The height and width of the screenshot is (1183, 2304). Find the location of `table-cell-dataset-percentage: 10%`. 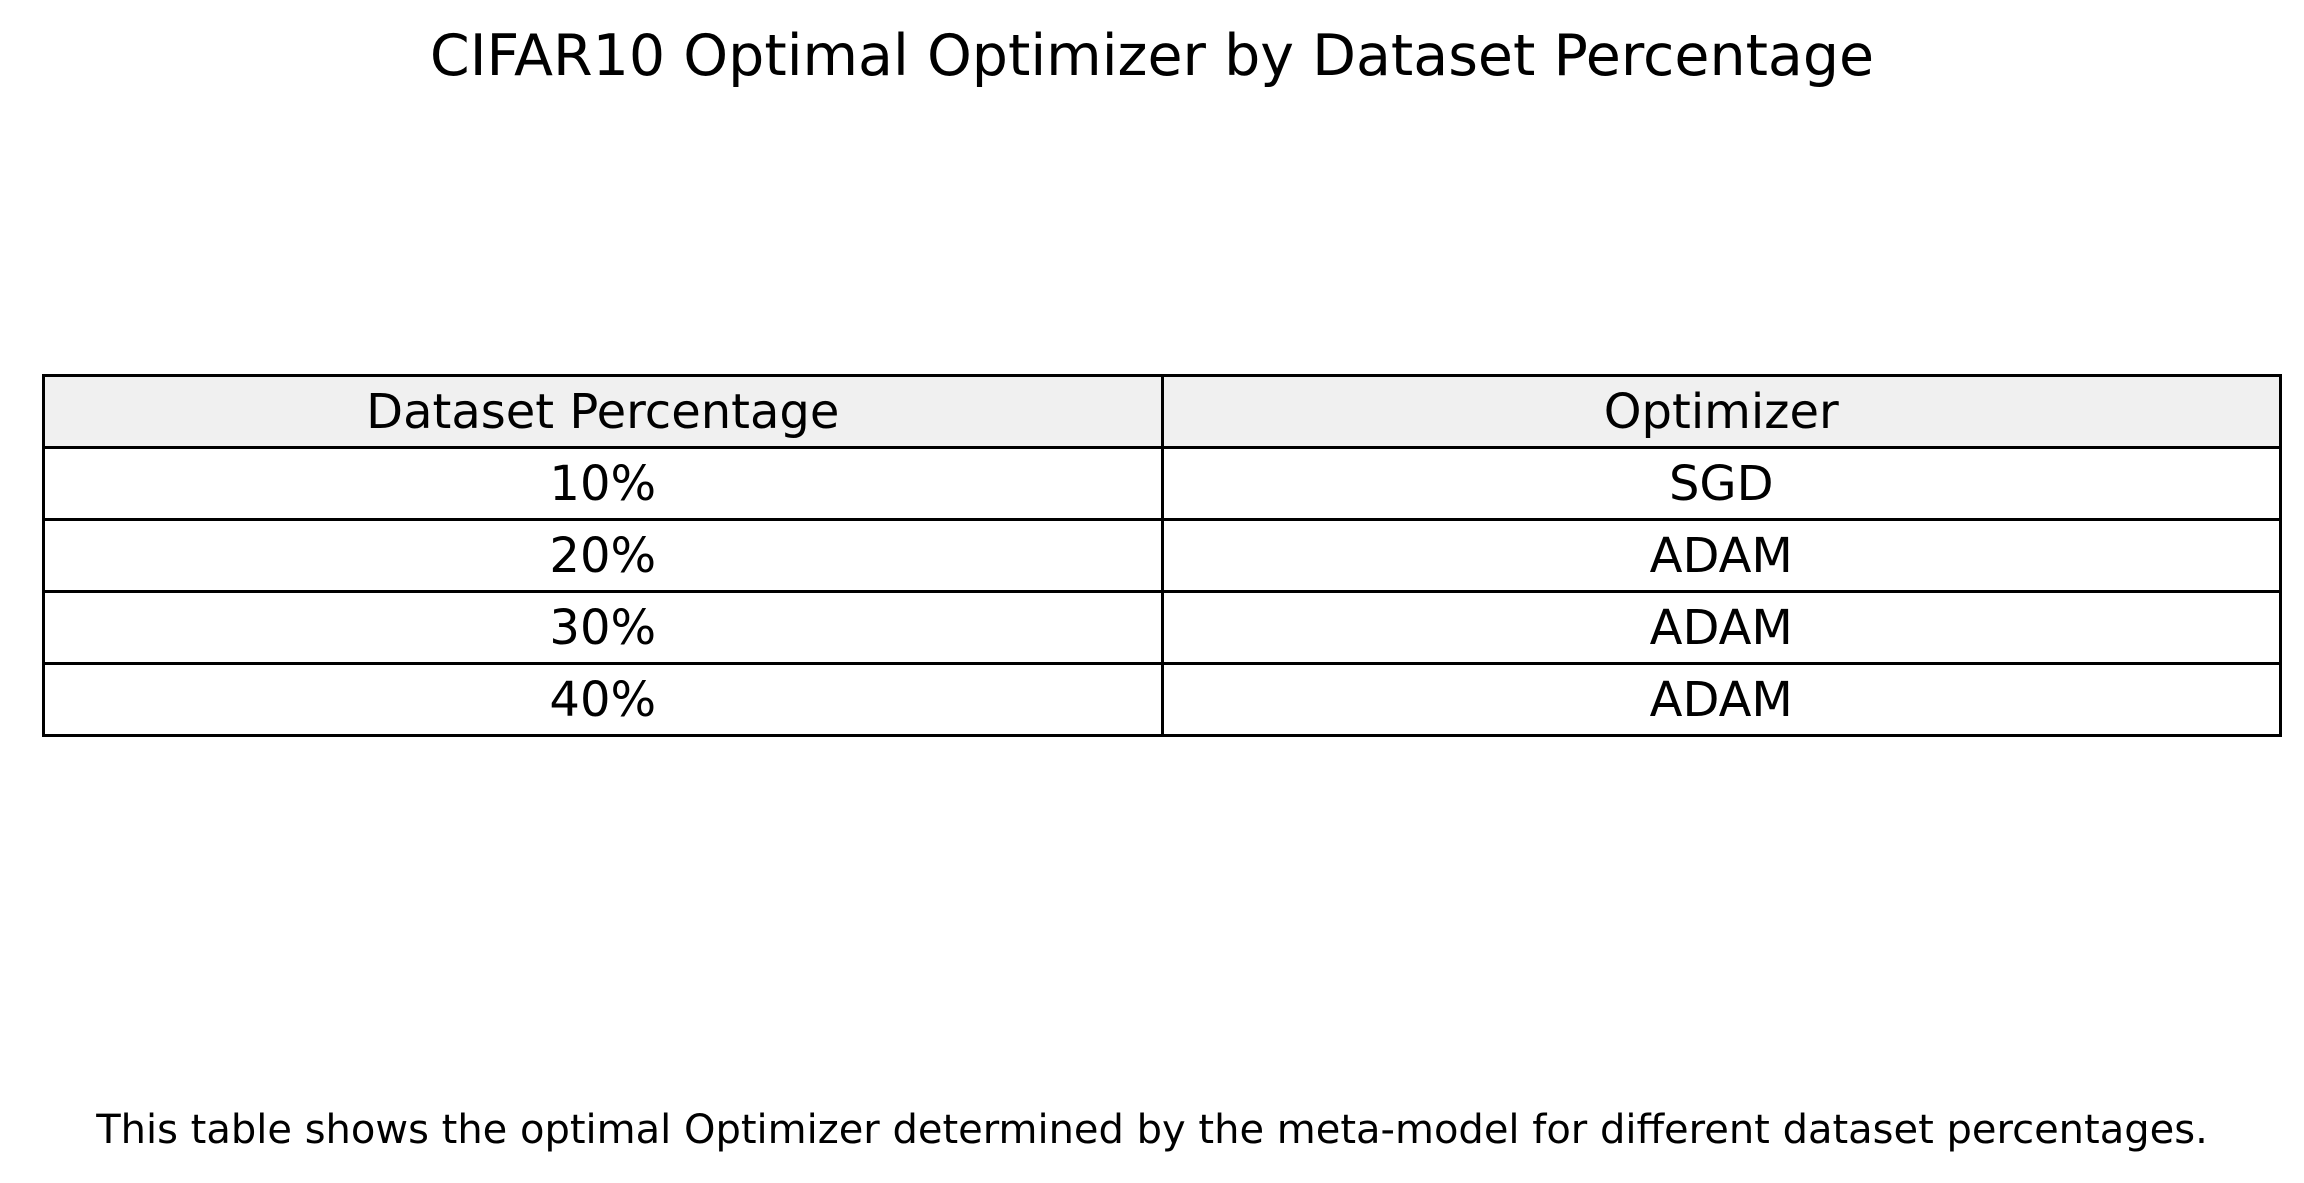

table-cell-dataset-percentage: 10% is located at coordinates (603, 483).